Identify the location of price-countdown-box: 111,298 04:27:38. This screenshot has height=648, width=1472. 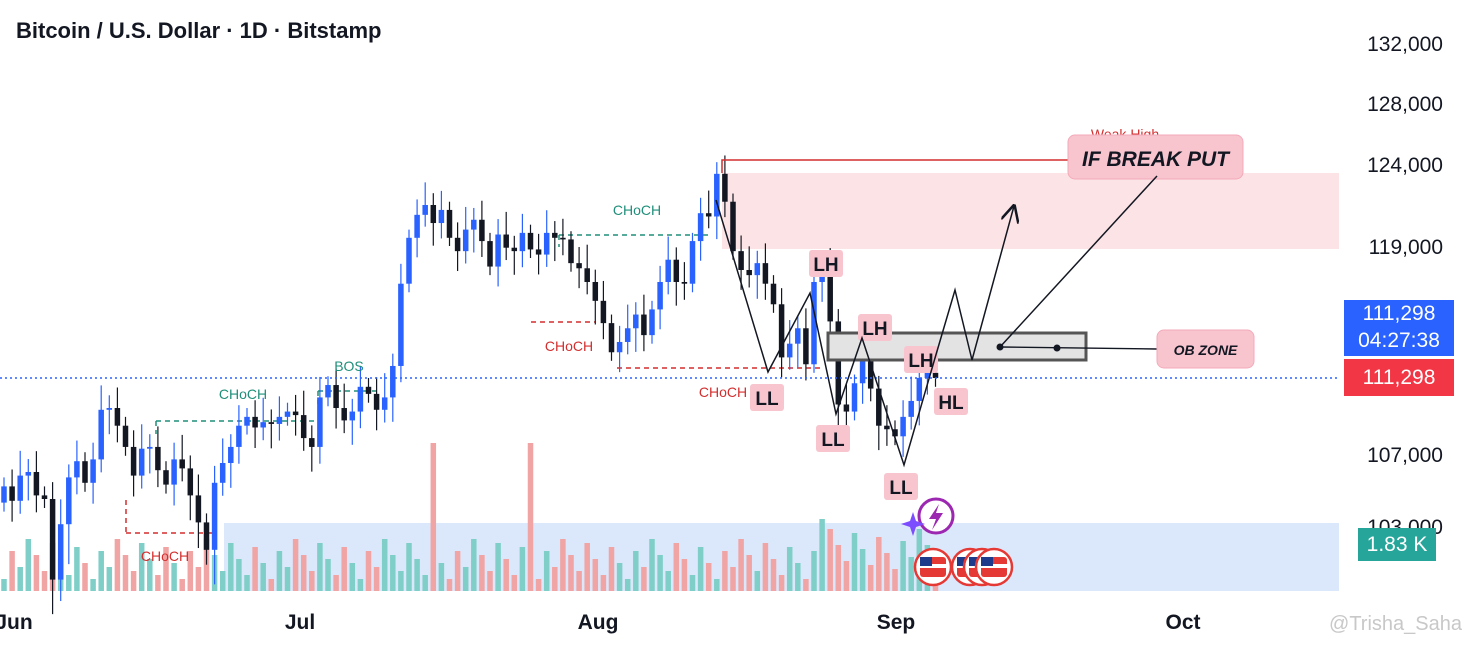
(1399, 328).